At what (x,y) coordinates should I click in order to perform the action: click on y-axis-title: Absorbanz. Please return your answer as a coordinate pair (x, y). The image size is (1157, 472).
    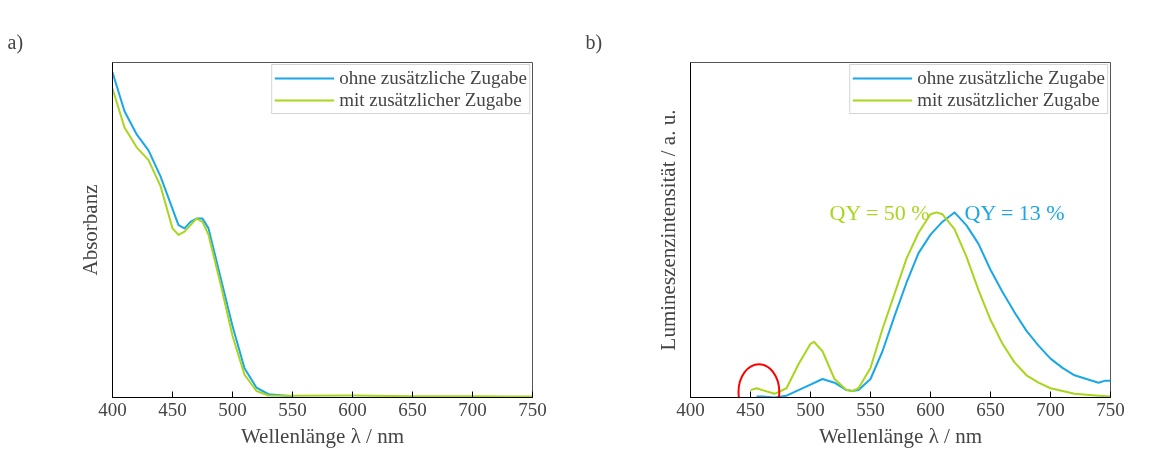
    Looking at the image, I should click on (89, 230).